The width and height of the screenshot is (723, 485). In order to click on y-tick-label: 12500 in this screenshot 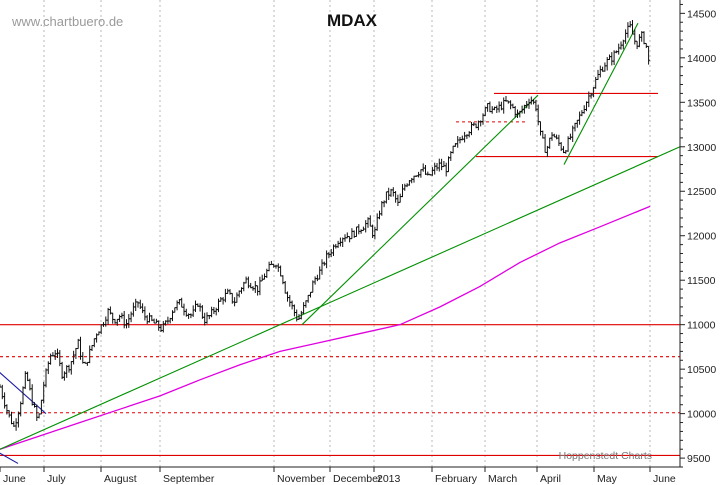, I will do `click(701, 192)`.